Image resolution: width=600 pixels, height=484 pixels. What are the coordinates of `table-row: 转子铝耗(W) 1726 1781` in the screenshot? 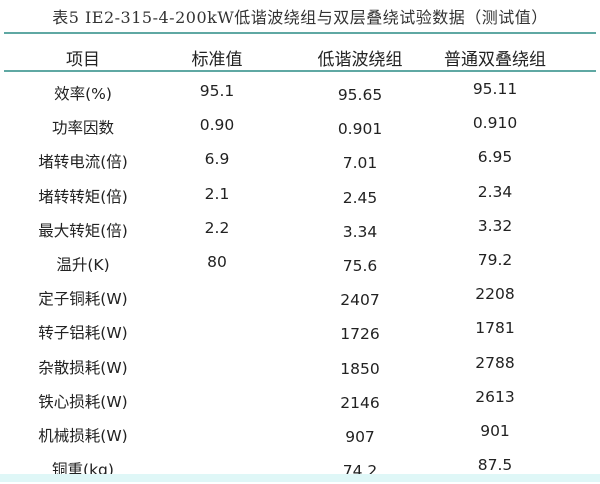 It's located at (300, 330).